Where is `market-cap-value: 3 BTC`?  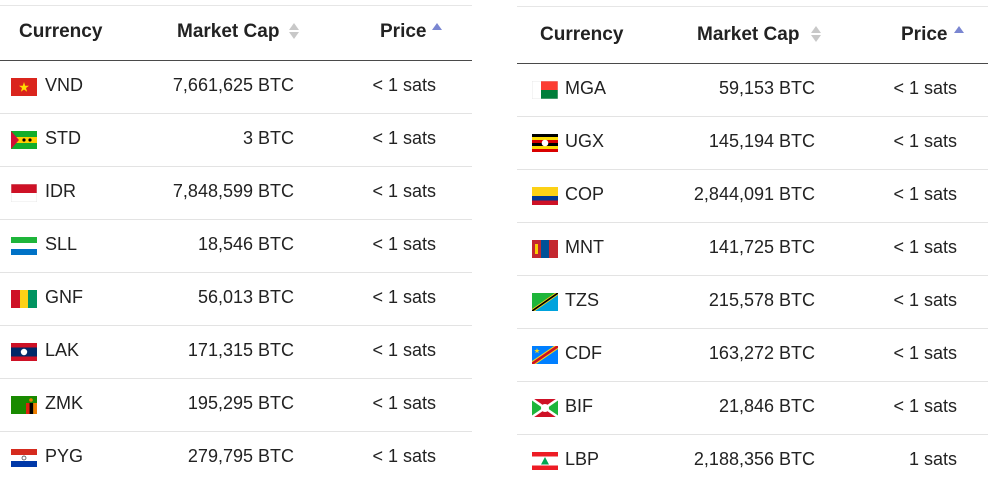
market-cap-value: 3 BTC is located at coordinates (268, 138).